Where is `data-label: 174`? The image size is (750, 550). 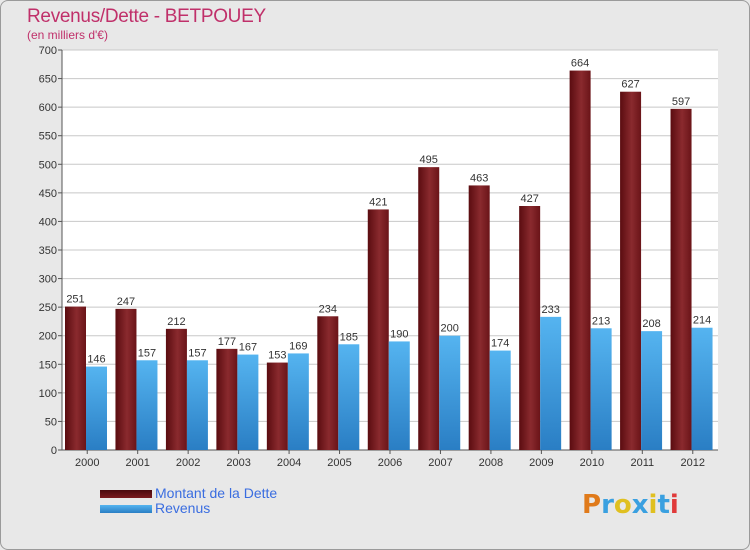
data-label: 174 is located at coordinates (500, 344).